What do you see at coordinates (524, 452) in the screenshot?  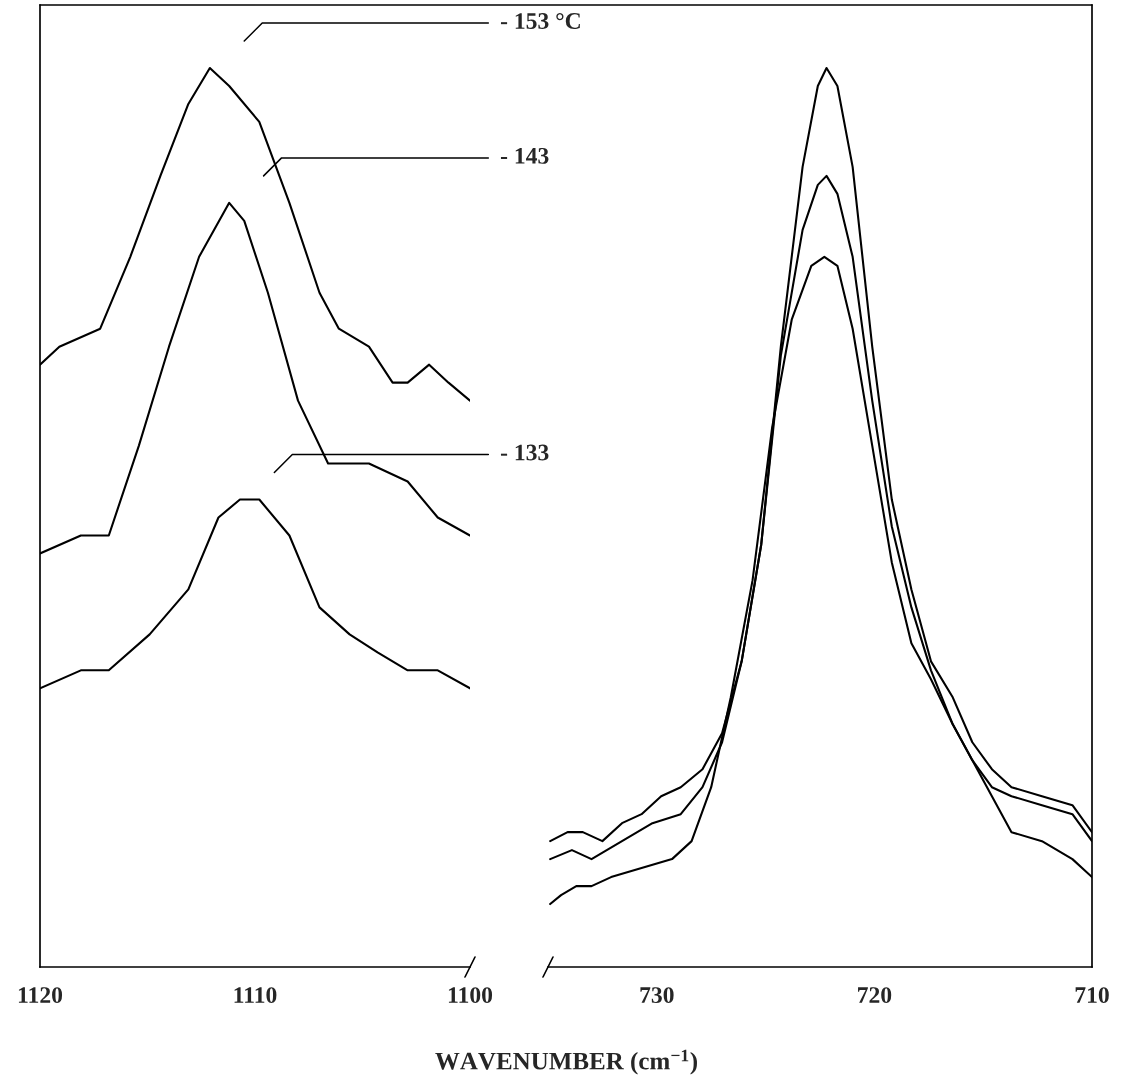 I see `annotation: - 133` at bounding box center [524, 452].